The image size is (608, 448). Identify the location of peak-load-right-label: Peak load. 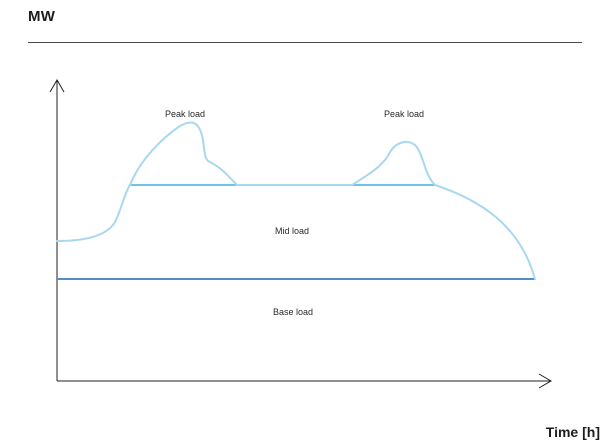
(404, 114).